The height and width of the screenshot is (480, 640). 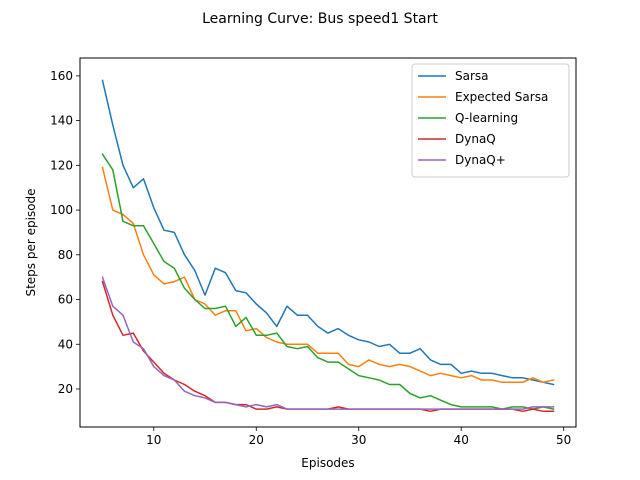 I want to click on legend: Sarsa Expected Sarsa Q-learning DynaQ DynaQ+, so click(x=490, y=120).